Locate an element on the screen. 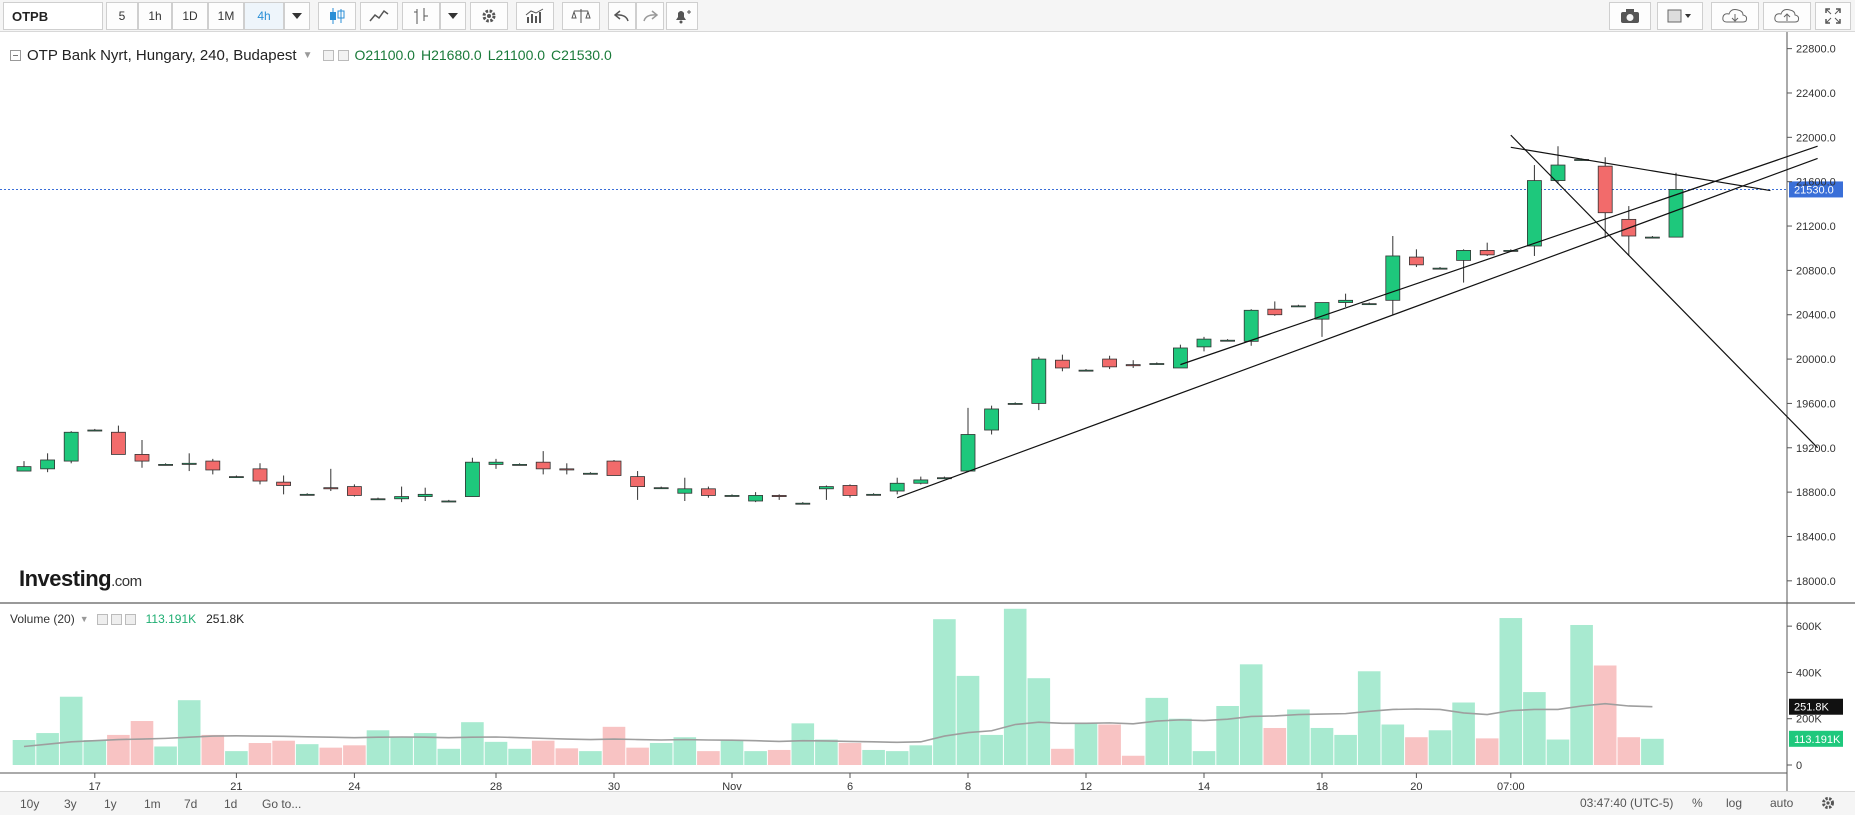  close-small-icon is located at coordinates (130, 619).